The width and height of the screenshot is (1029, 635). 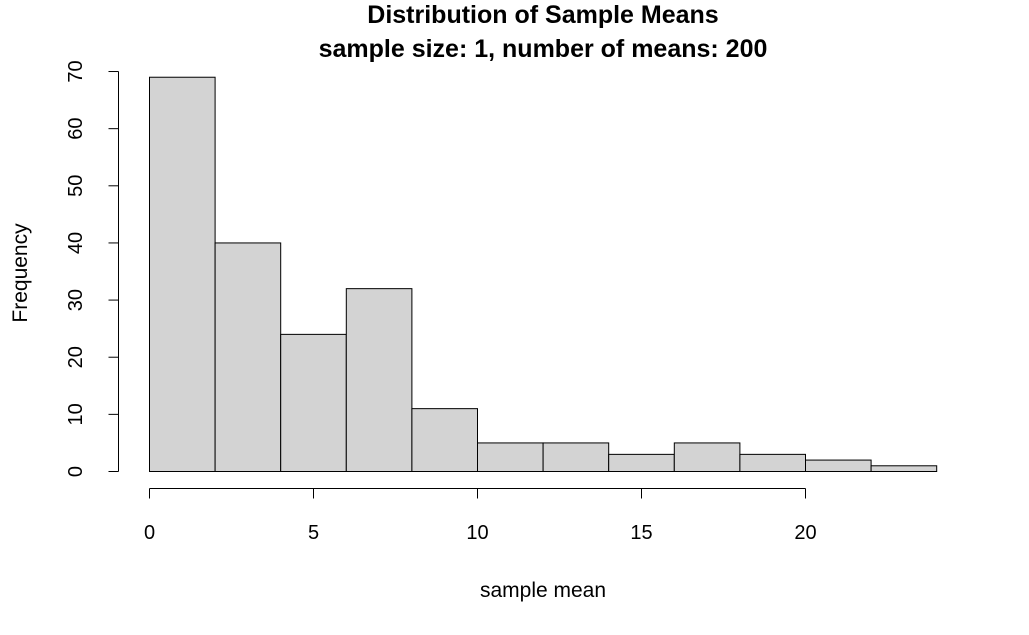 I want to click on x-tick-label: 10, so click(x=477, y=533).